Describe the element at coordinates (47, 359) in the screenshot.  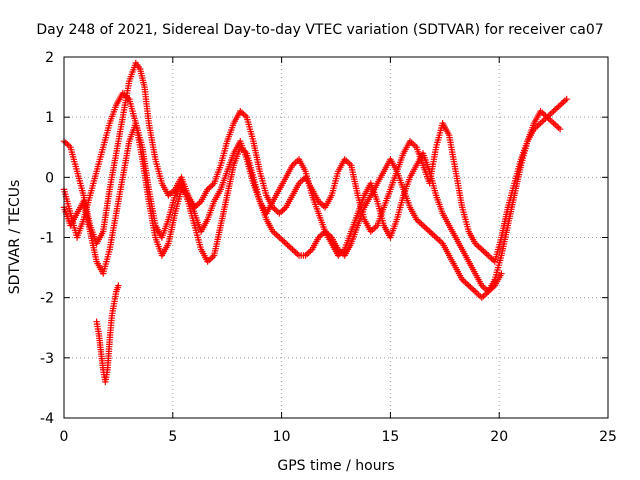
I see `y-tick-label: -3` at that location.